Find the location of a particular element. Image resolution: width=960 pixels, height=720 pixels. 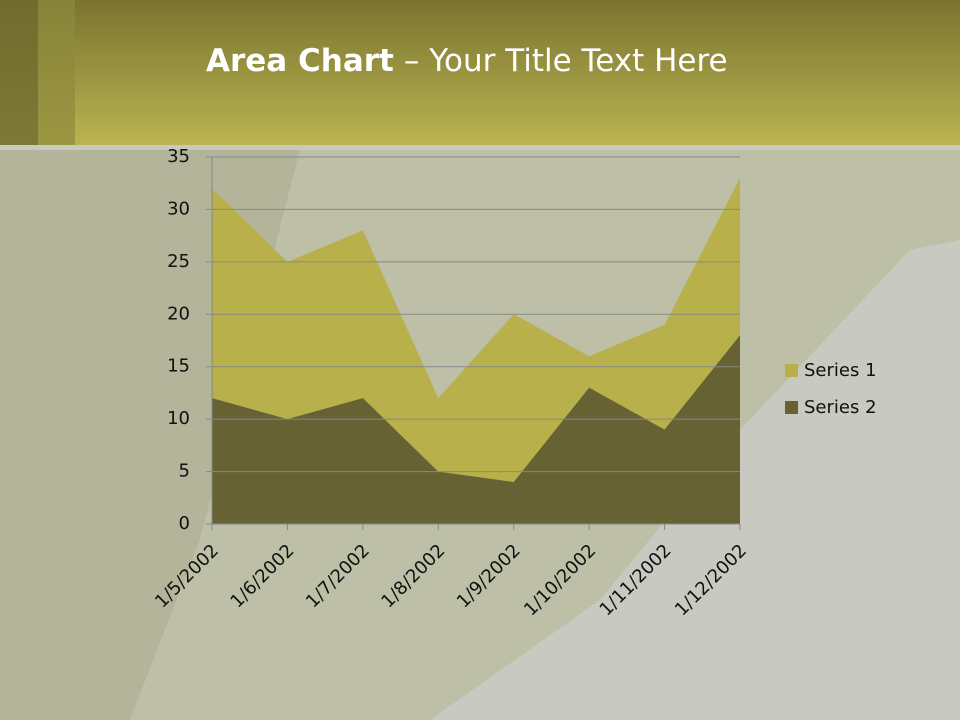

legend-label: Series 2 is located at coordinates (840, 407).